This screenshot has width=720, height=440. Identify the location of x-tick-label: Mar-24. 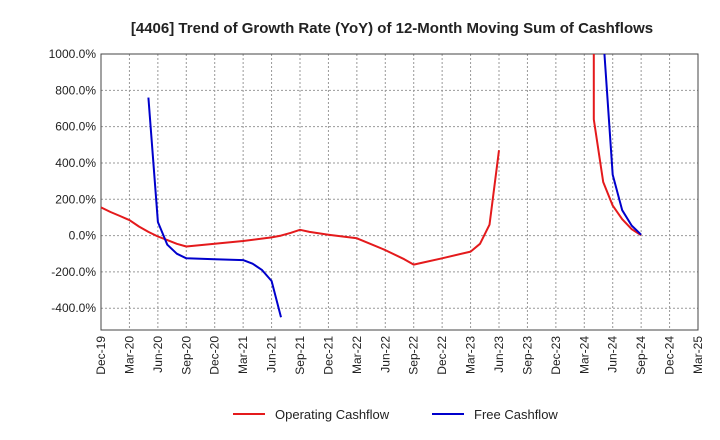
(584, 355).